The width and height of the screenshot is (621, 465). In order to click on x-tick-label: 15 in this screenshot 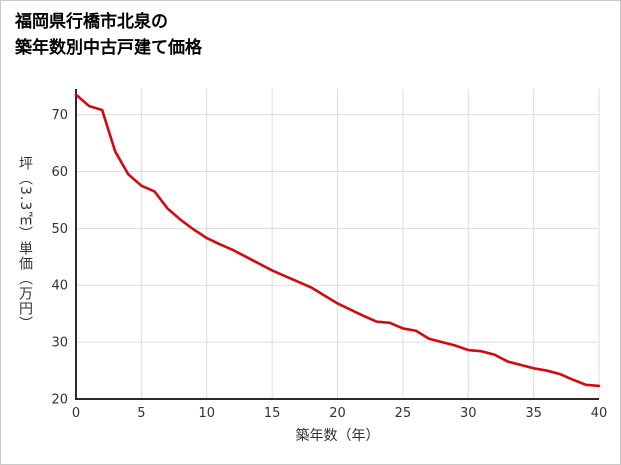, I will do `click(272, 413)`.